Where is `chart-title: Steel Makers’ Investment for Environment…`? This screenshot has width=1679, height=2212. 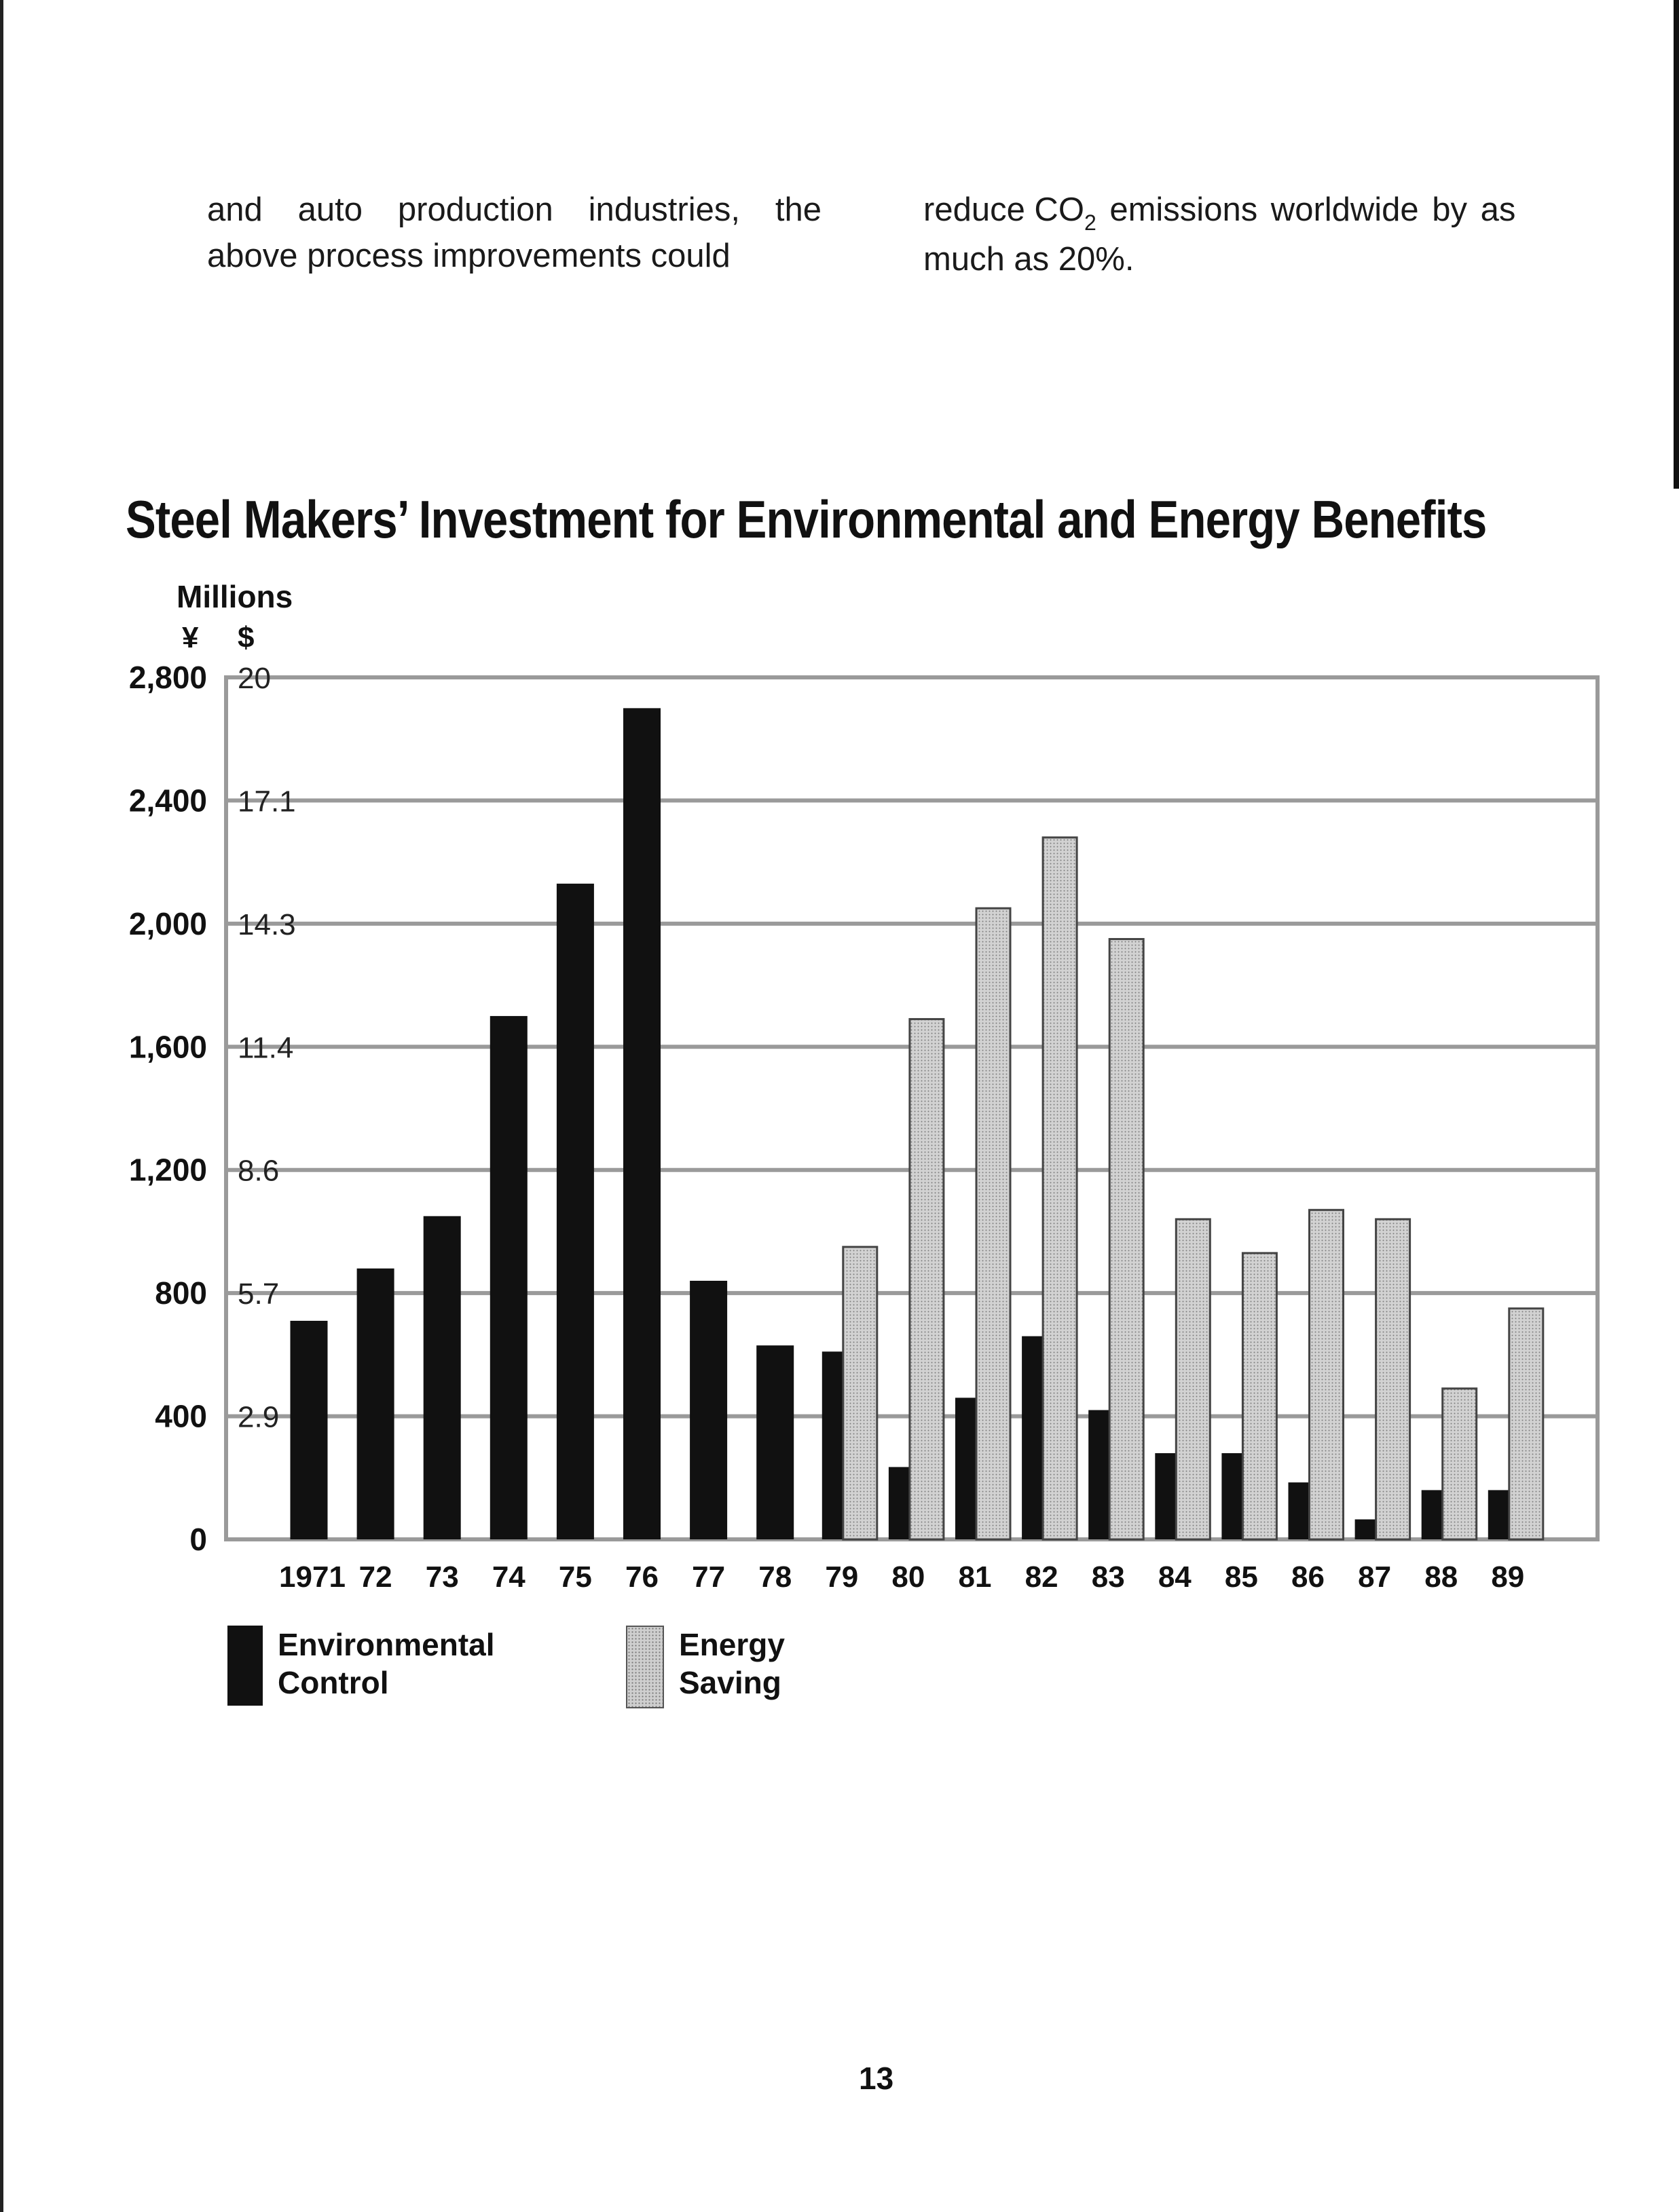
chart-title: Steel Makers’ Investment for Environment… is located at coordinates (806, 519).